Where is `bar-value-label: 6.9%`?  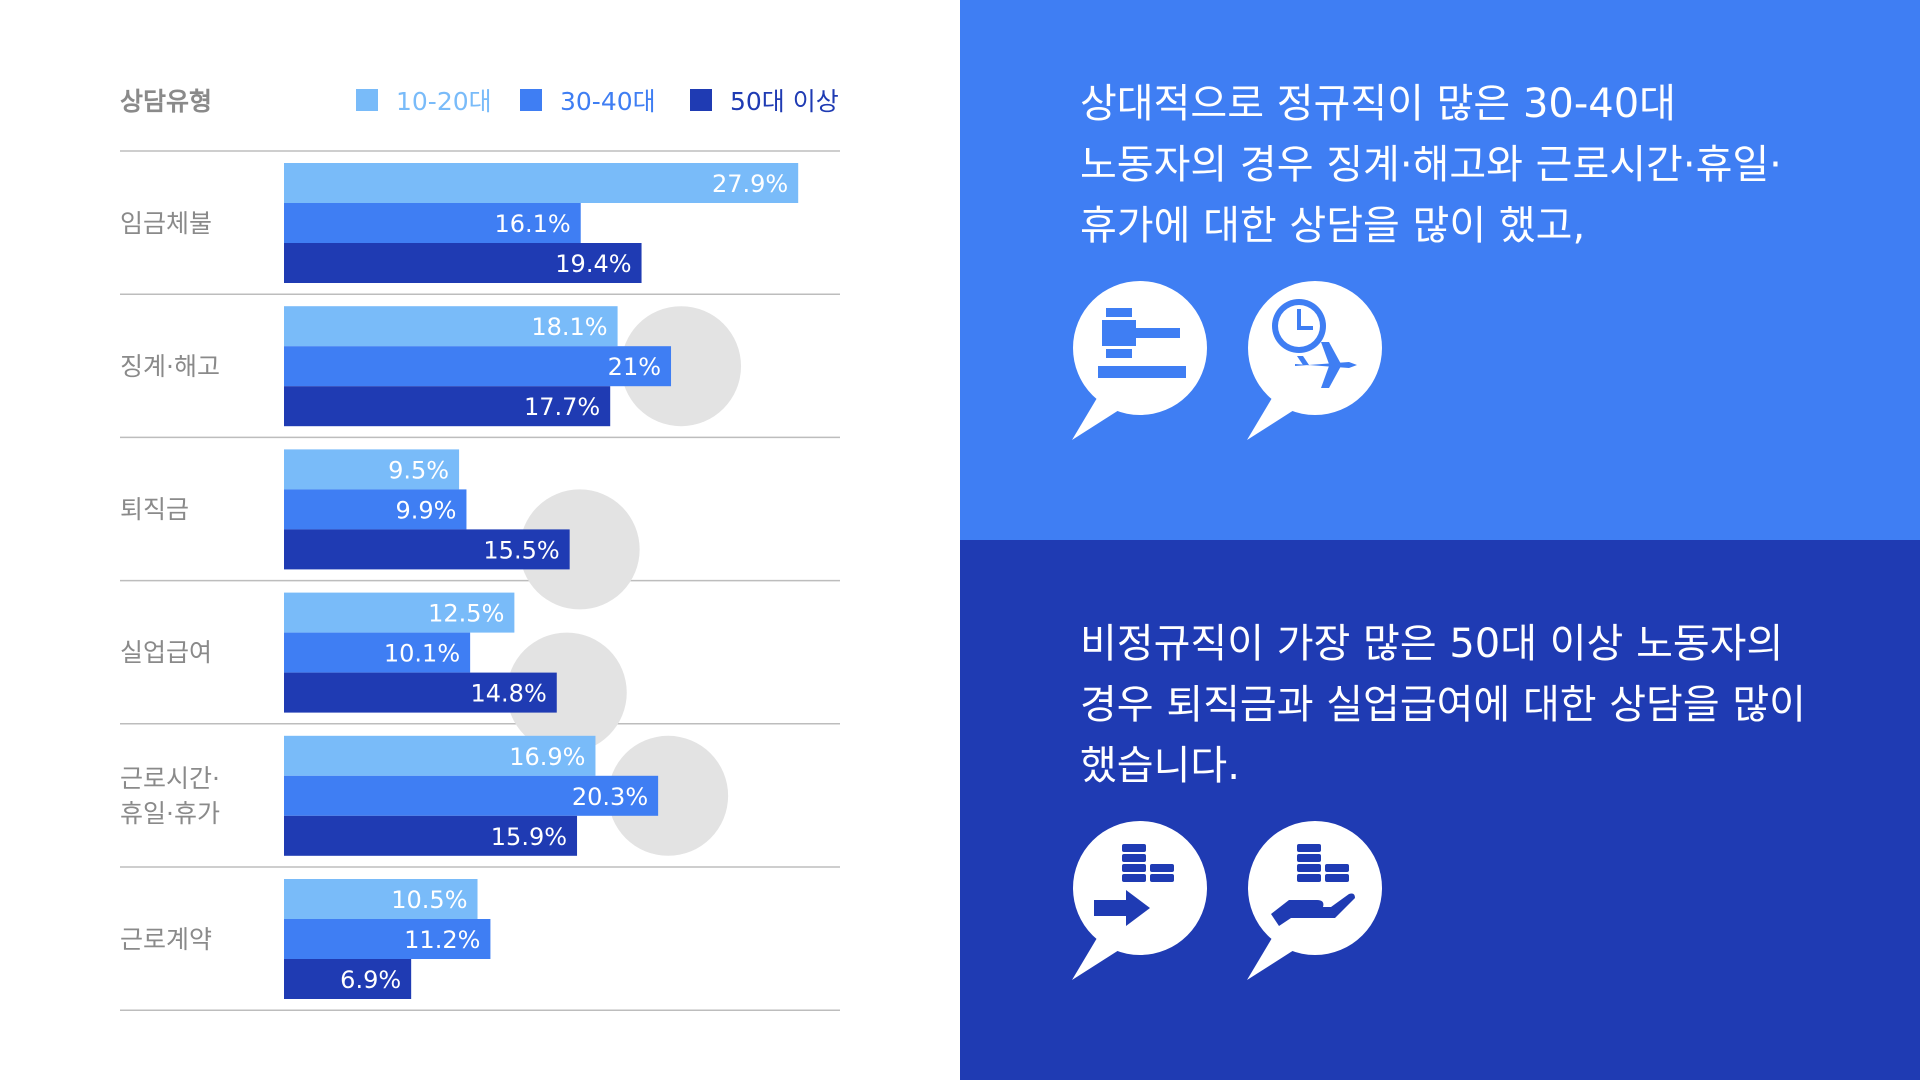 bar-value-label: 6.9% is located at coordinates (370, 980).